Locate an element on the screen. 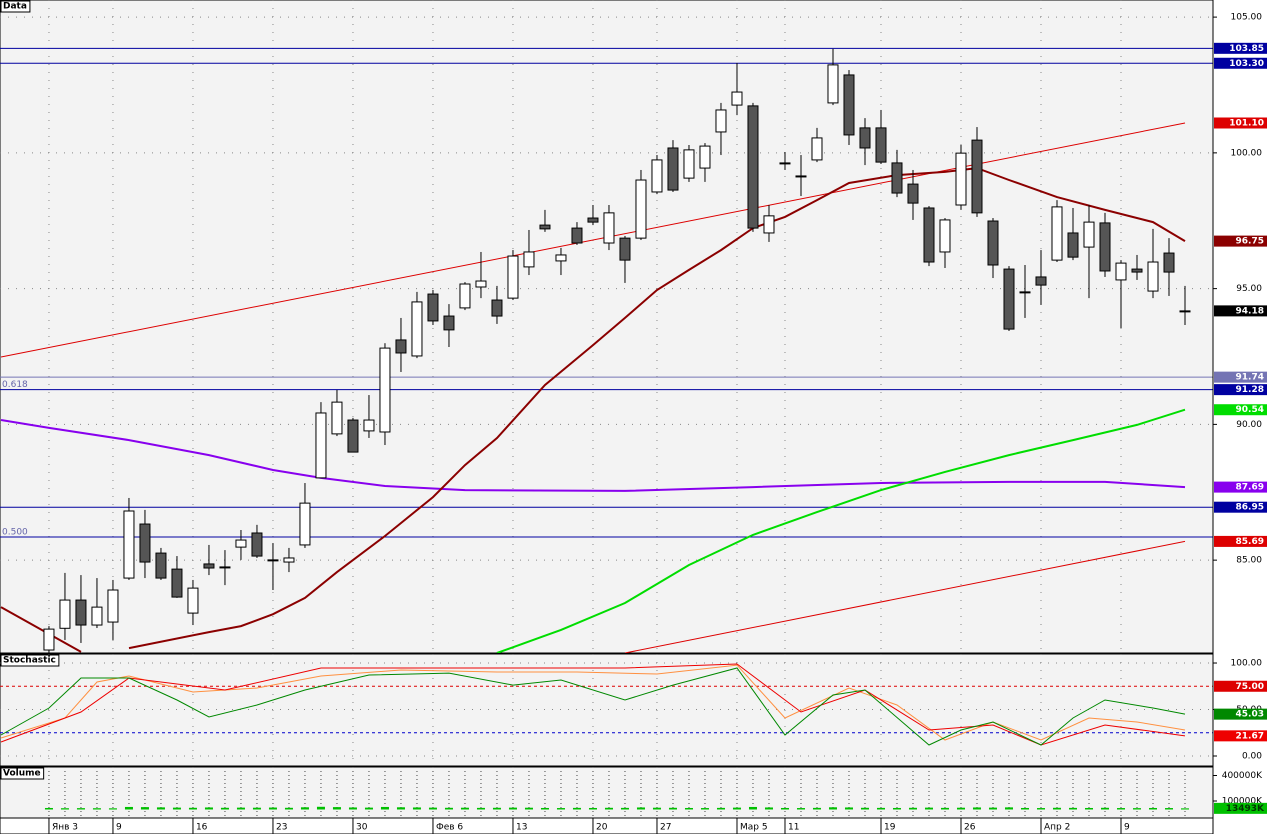 This screenshot has height=834, width=1268. value-tag-label: 86.95 is located at coordinates (1250, 508).